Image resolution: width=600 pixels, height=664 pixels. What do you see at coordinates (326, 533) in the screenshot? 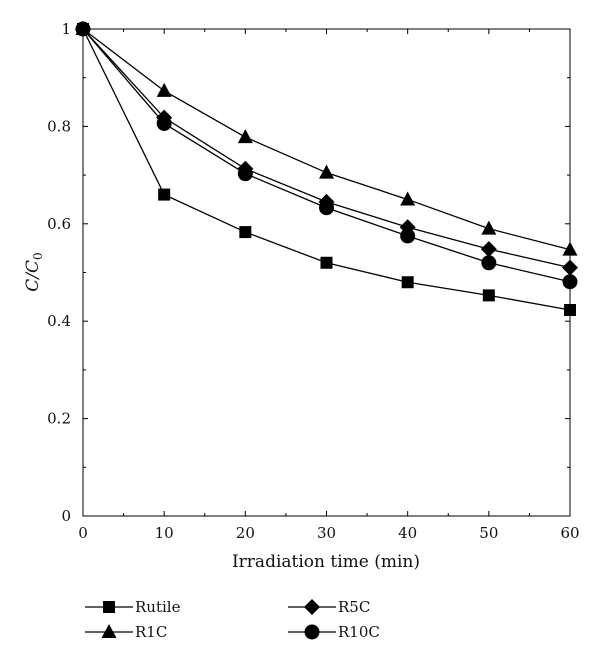
I see `x-tick-label: 30` at bounding box center [326, 533].